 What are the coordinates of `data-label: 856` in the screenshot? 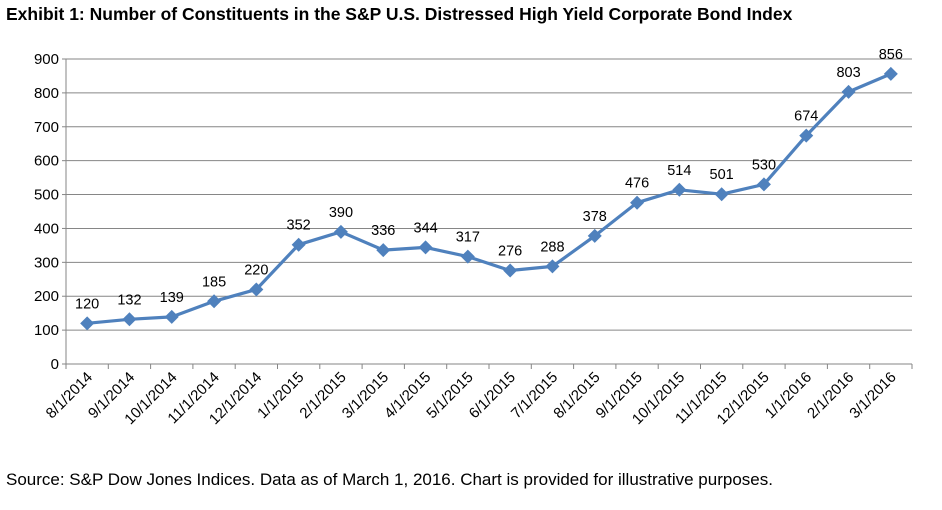 It's located at (891, 55).